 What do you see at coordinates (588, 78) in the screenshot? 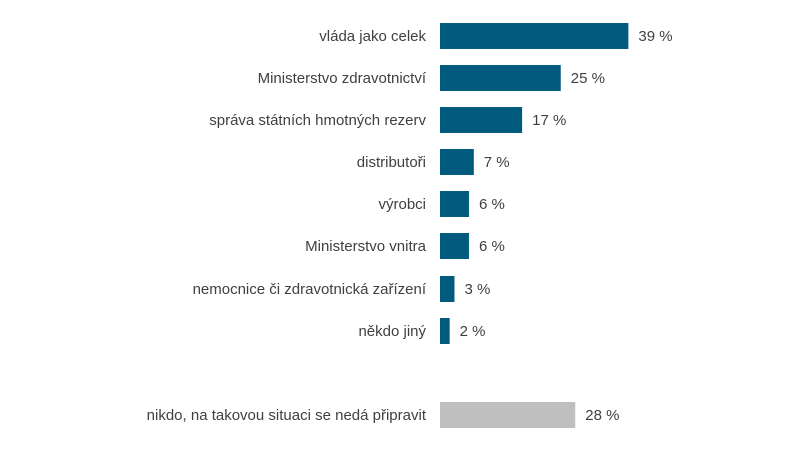
I see `value-label: 25 %` at bounding box center [588, 78].